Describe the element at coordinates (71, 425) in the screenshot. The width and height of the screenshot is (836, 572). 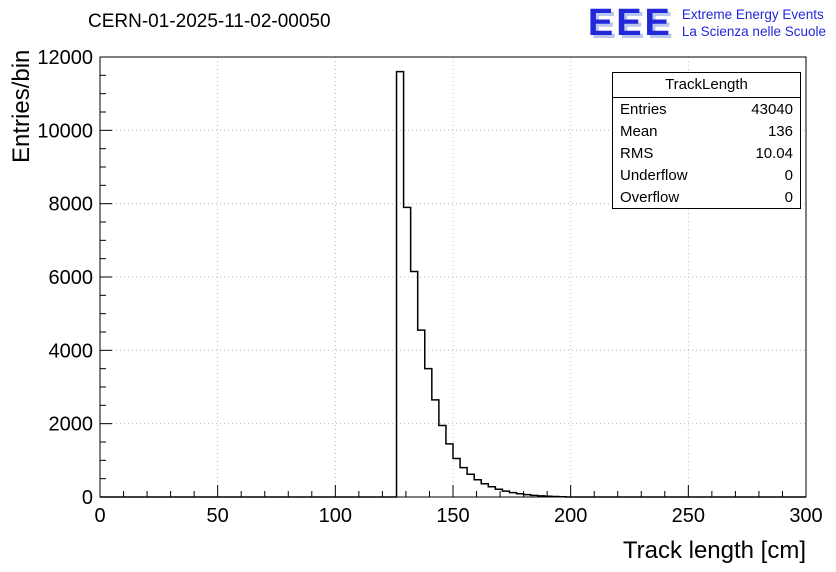
I see `y-tick-label: 2000` at that location.